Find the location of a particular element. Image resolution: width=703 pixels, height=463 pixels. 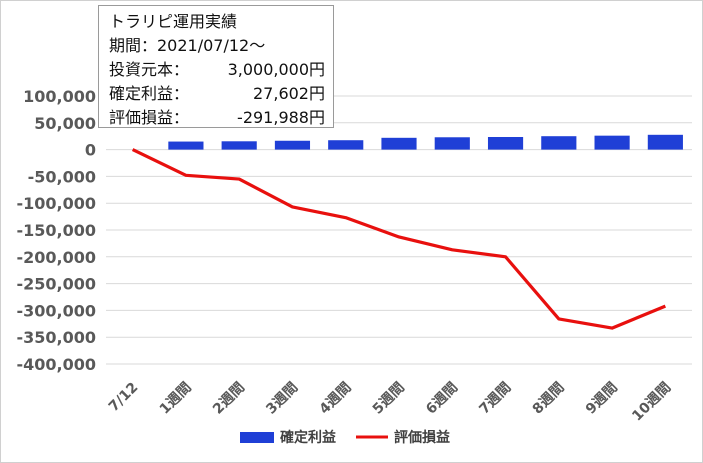

x-tick-label: 8週間 is located at coordinates (549, 399).